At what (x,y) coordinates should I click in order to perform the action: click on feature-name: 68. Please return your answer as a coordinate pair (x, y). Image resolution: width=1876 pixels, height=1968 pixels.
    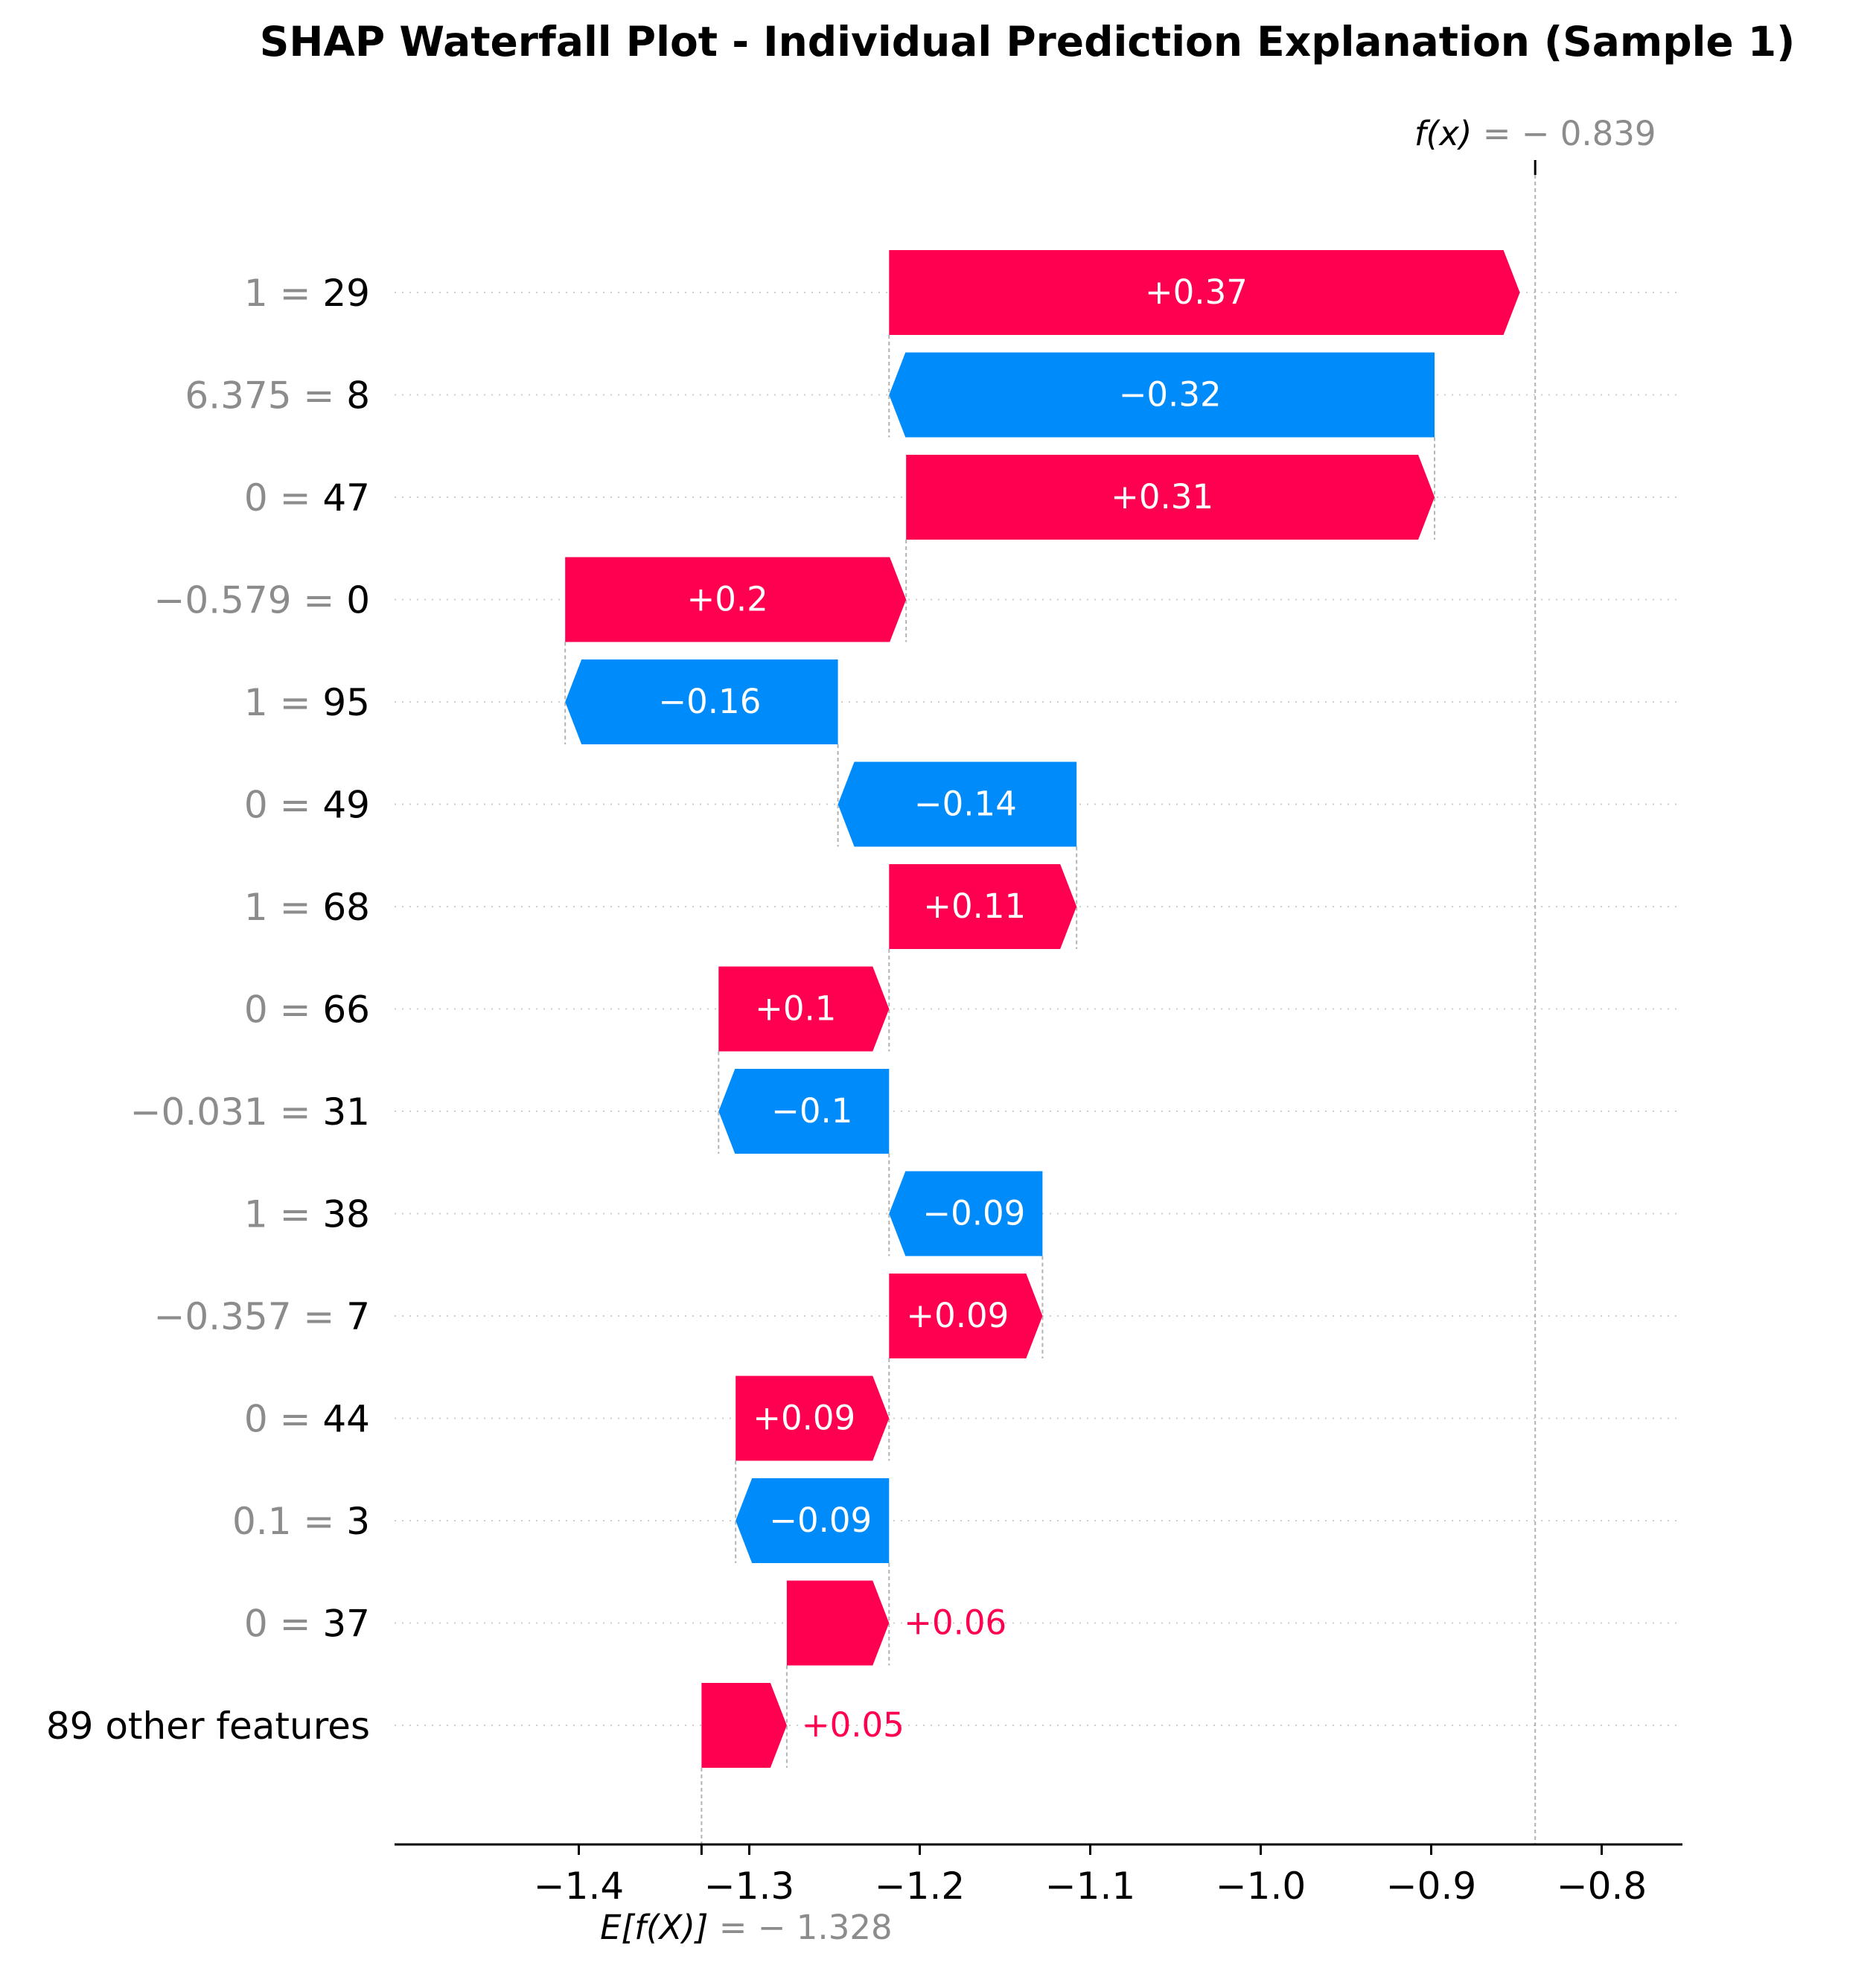
    Looking at the image, I should click on (346, 907).